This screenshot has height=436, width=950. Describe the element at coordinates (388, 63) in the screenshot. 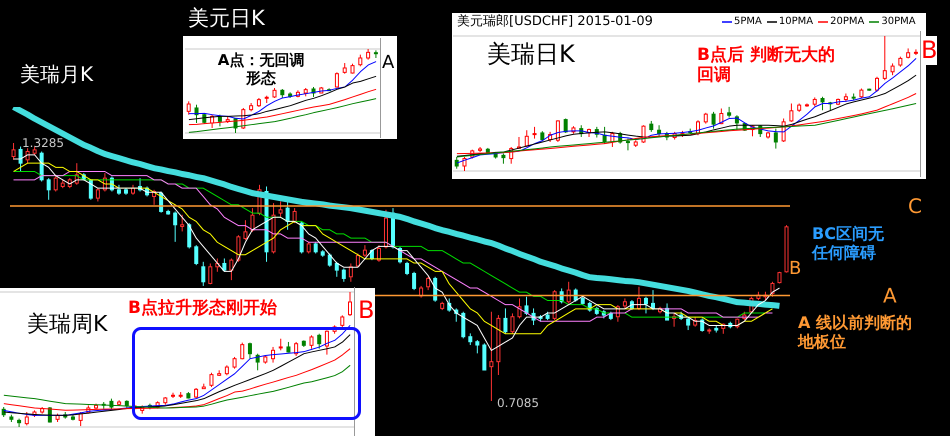

I see `text: A` at that location.